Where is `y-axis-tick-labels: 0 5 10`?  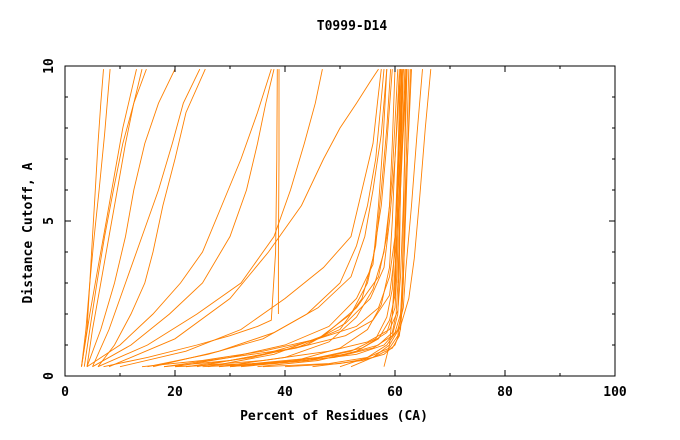 y-axis-tick-labels: 0 5 10 is located at coordinates (49, 219).